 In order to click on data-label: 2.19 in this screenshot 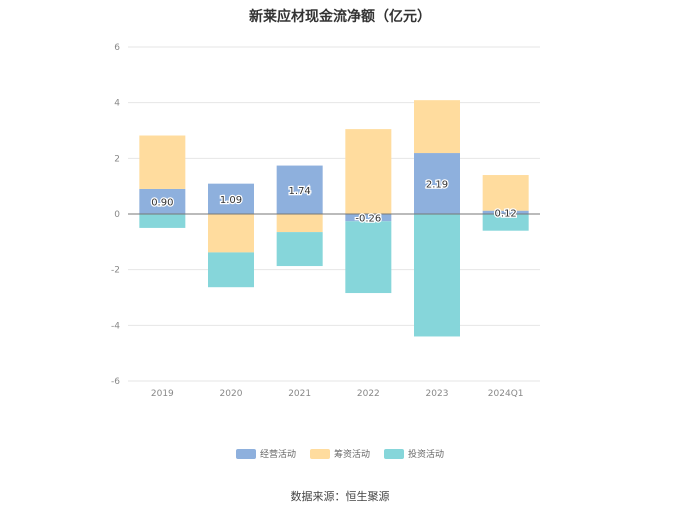, I will do `click(437, 185)`.